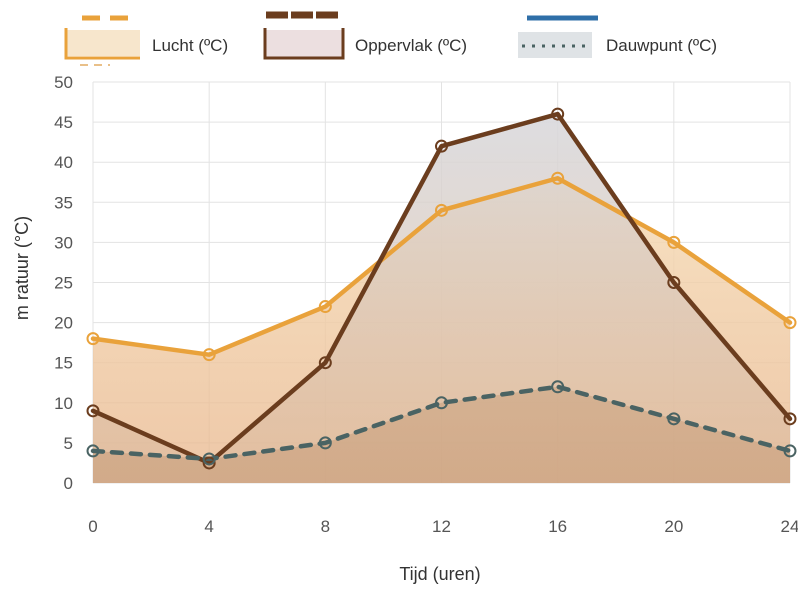 This screenshot has width=798, height=589. I want to click on y-tick-label: 5, so click(68, 443).